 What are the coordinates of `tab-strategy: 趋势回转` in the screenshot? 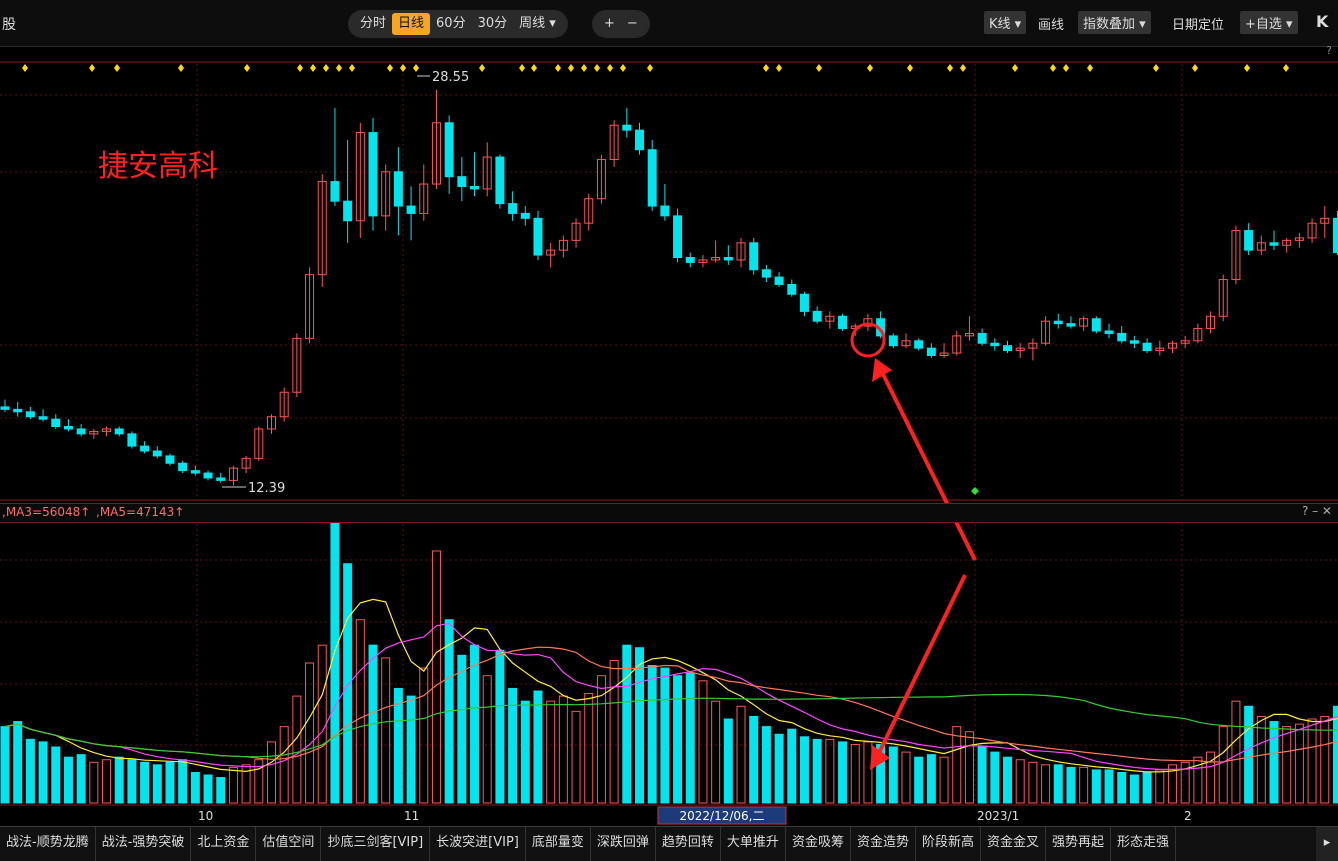 It's located at (688, 844).